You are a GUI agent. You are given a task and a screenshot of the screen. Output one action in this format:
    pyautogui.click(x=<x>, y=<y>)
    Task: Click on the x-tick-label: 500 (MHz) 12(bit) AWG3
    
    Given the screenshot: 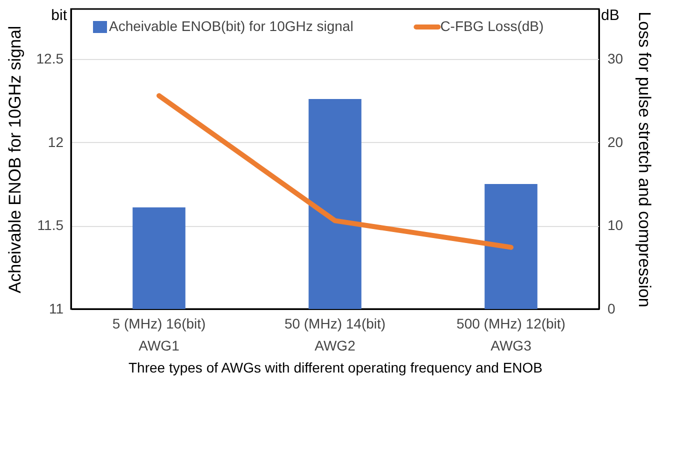 What is the action you would take?
    pyautogui.click(x=511, y=335)
    